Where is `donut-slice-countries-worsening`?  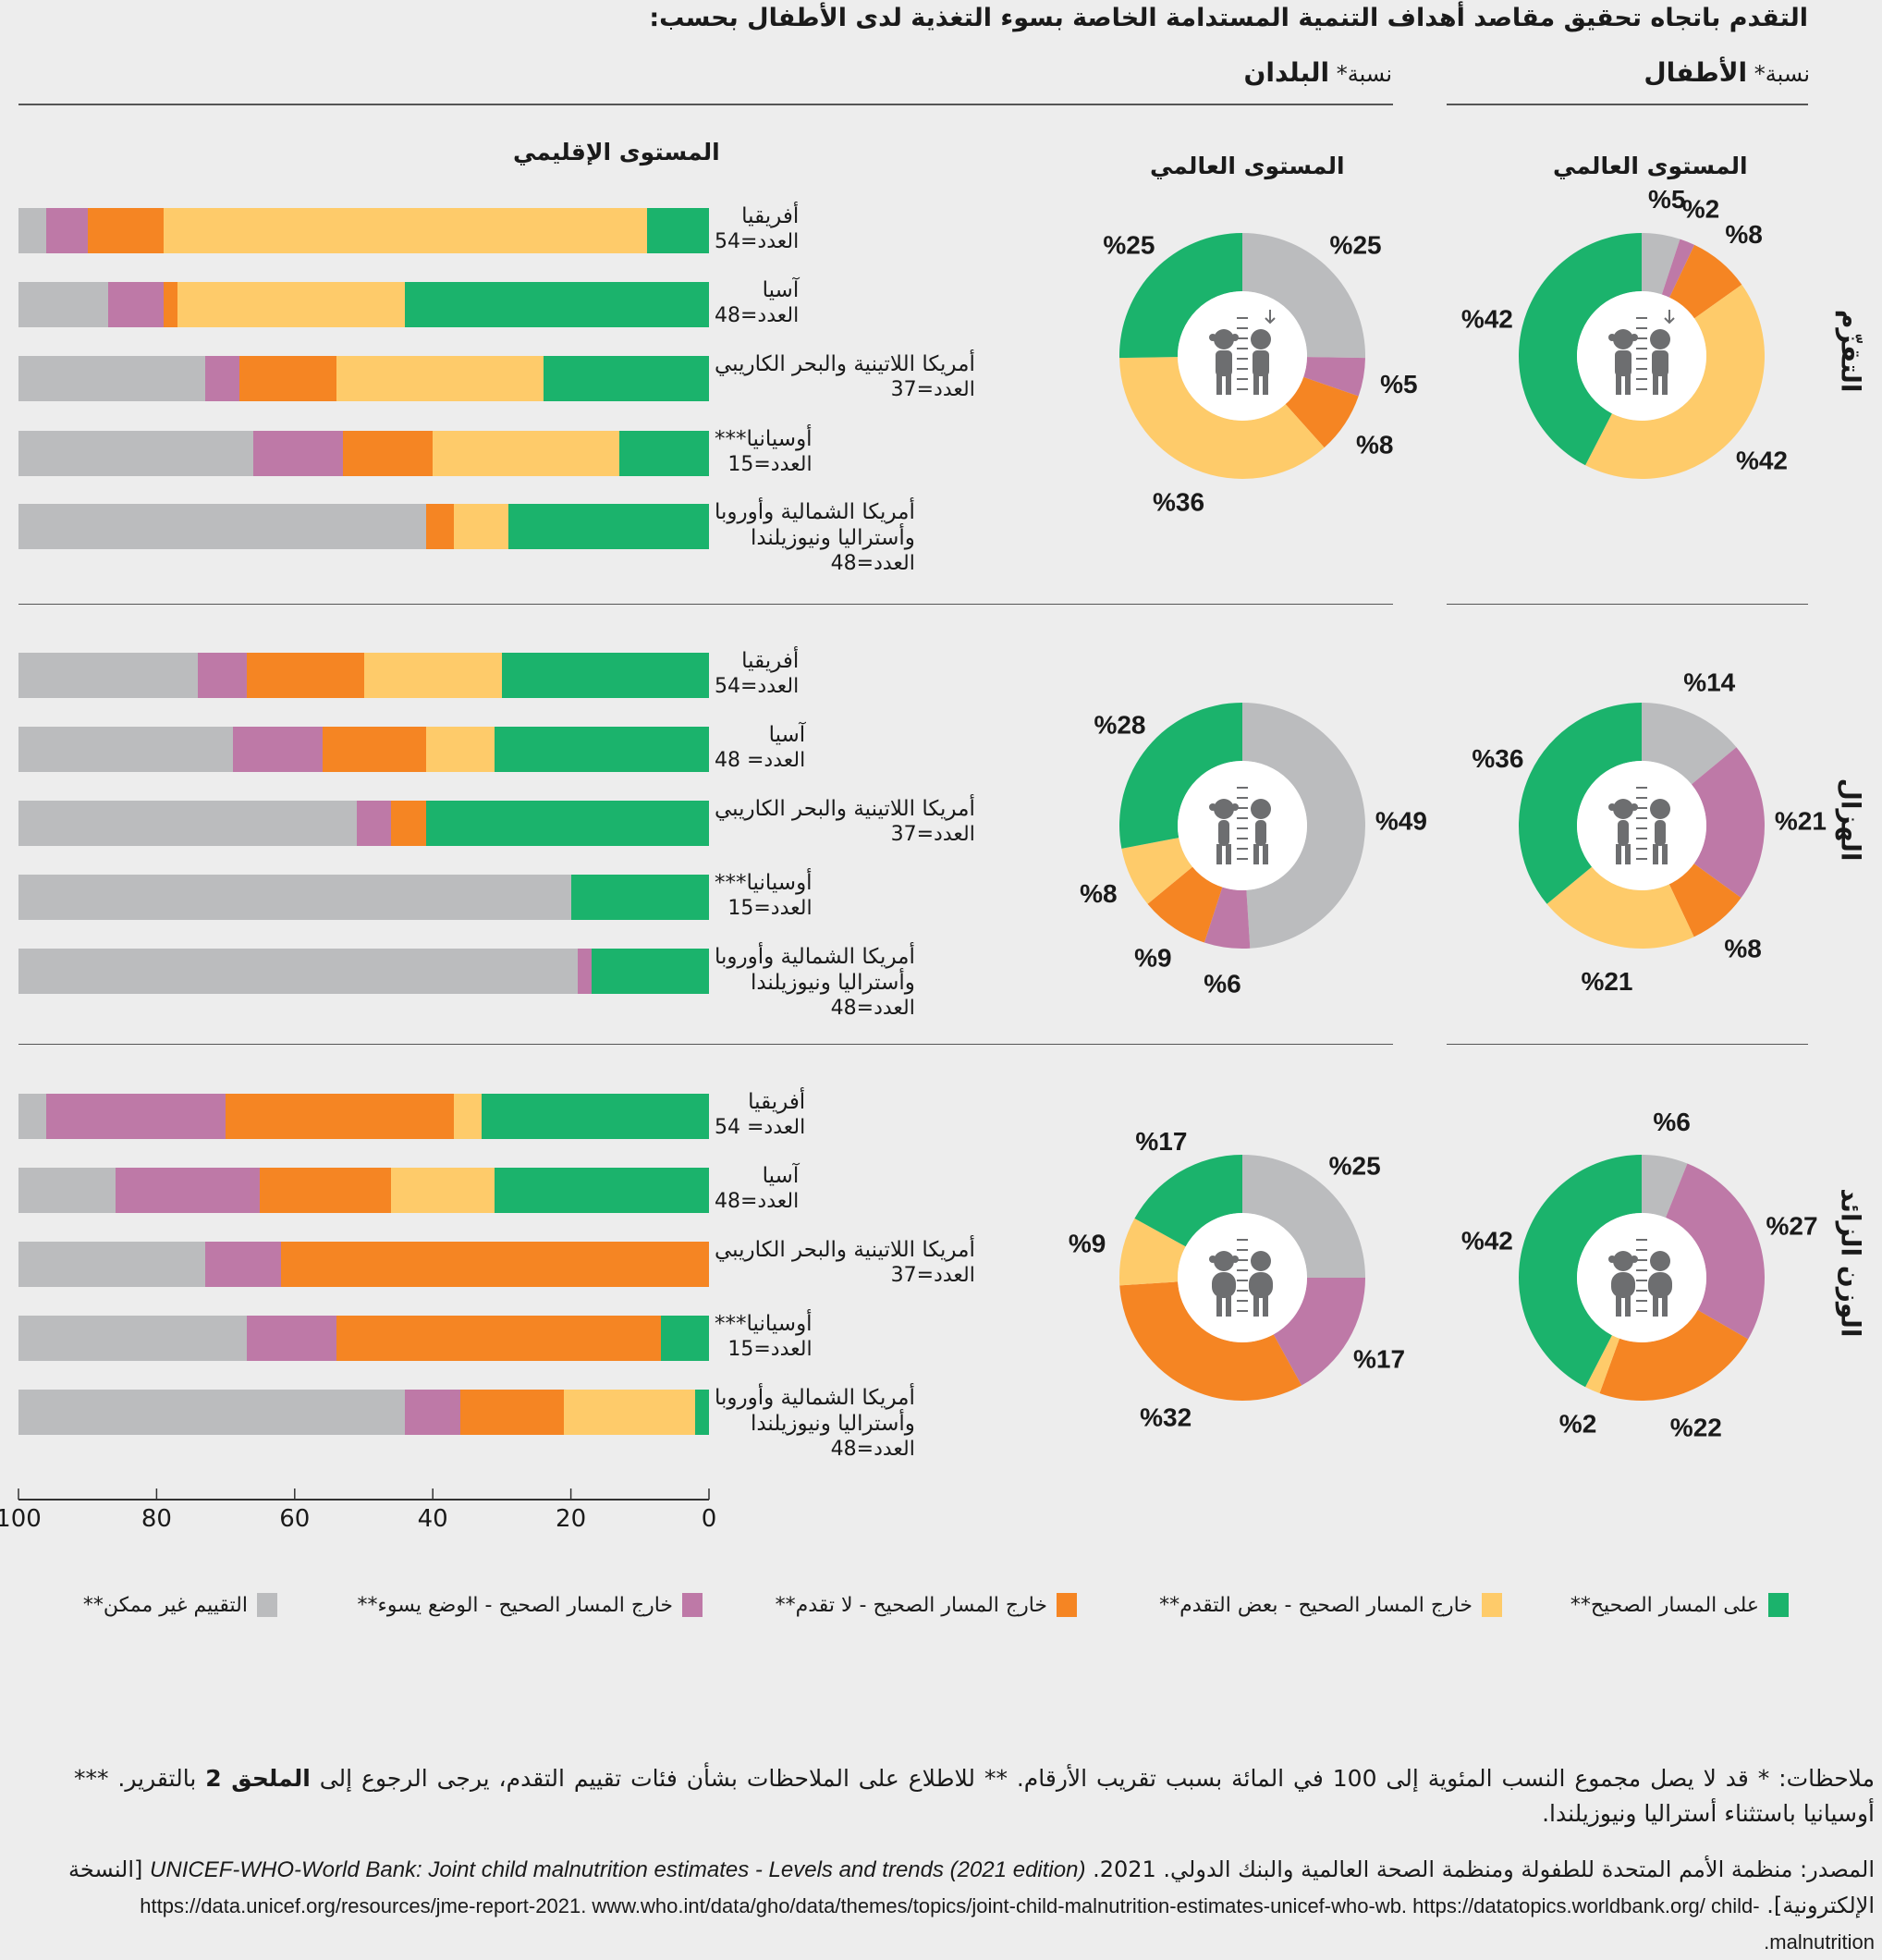
donut-slice-countries-worsening is located at coordinates (1334, 377).